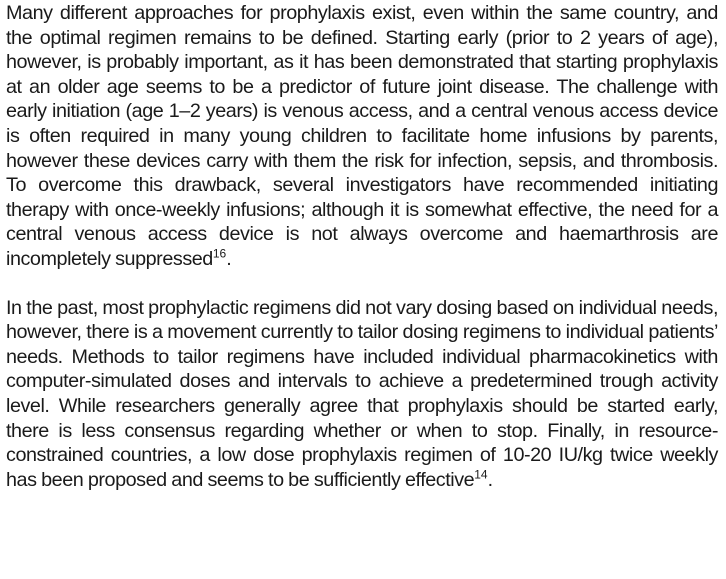  Describe the element at coordinates (219, 253) in the screenshot. I see `citation-superscript: 16` at that location.